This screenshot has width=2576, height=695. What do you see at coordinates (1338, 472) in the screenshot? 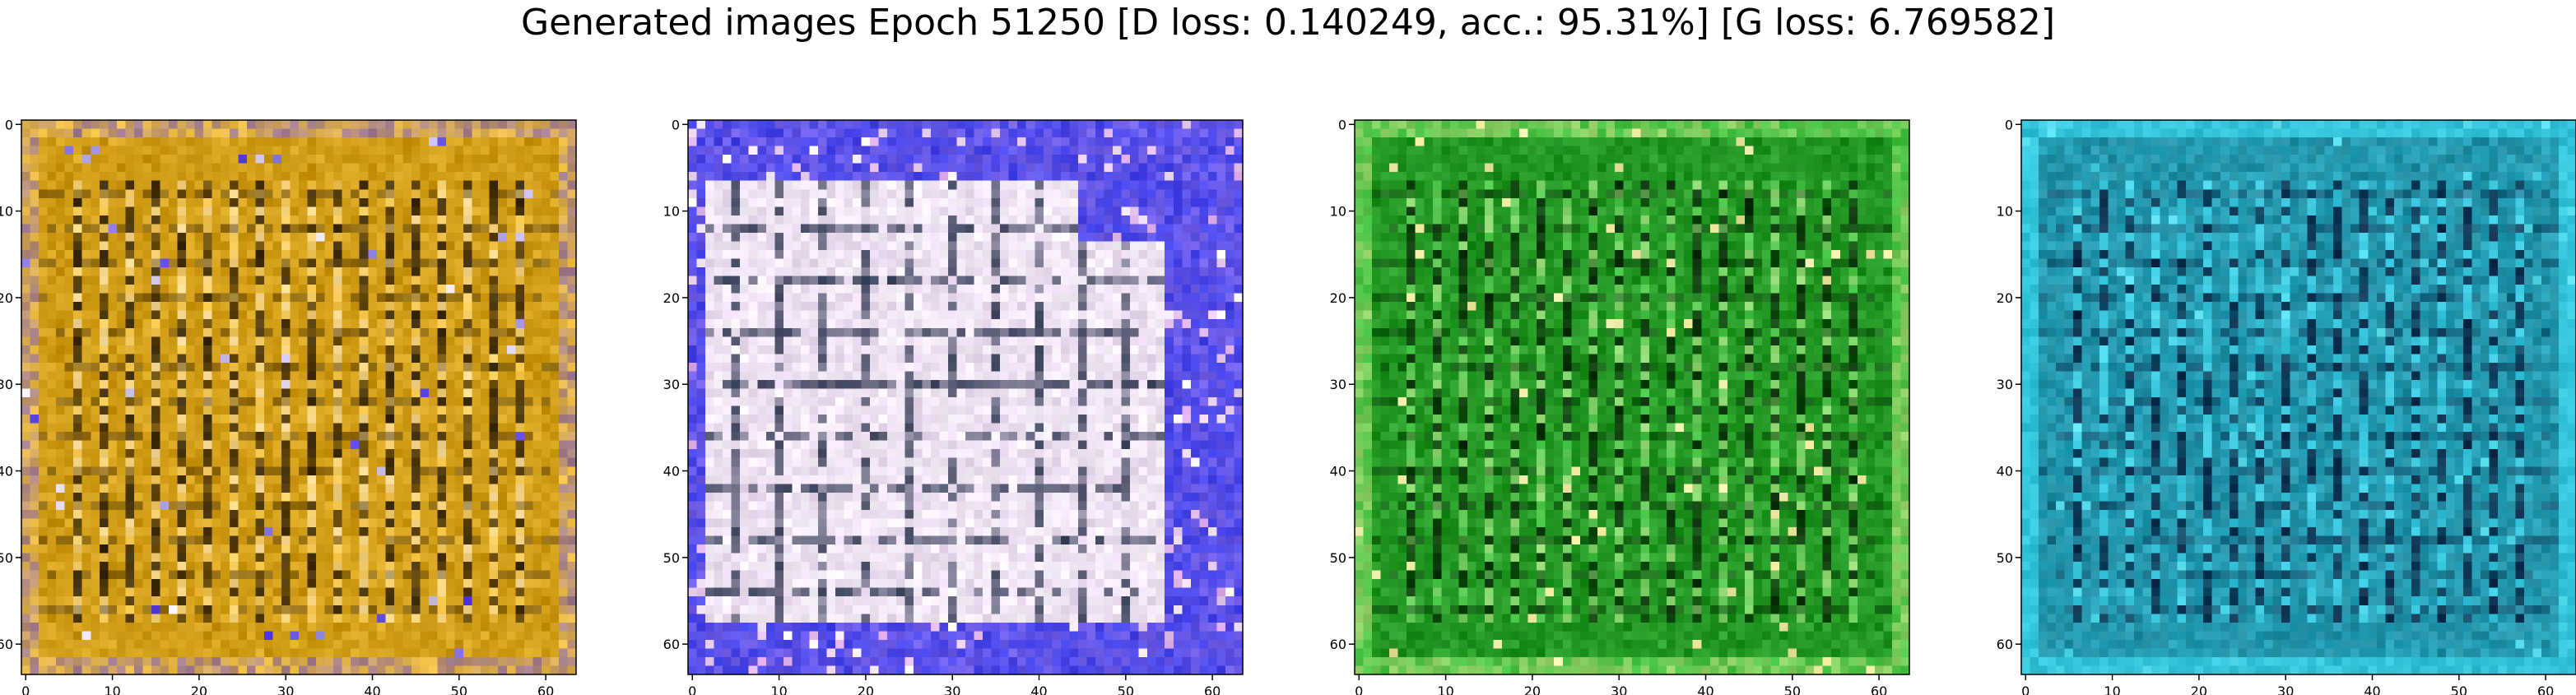
I see `panel-3-ytick-label: 40` at bounding box center [1338, 472].